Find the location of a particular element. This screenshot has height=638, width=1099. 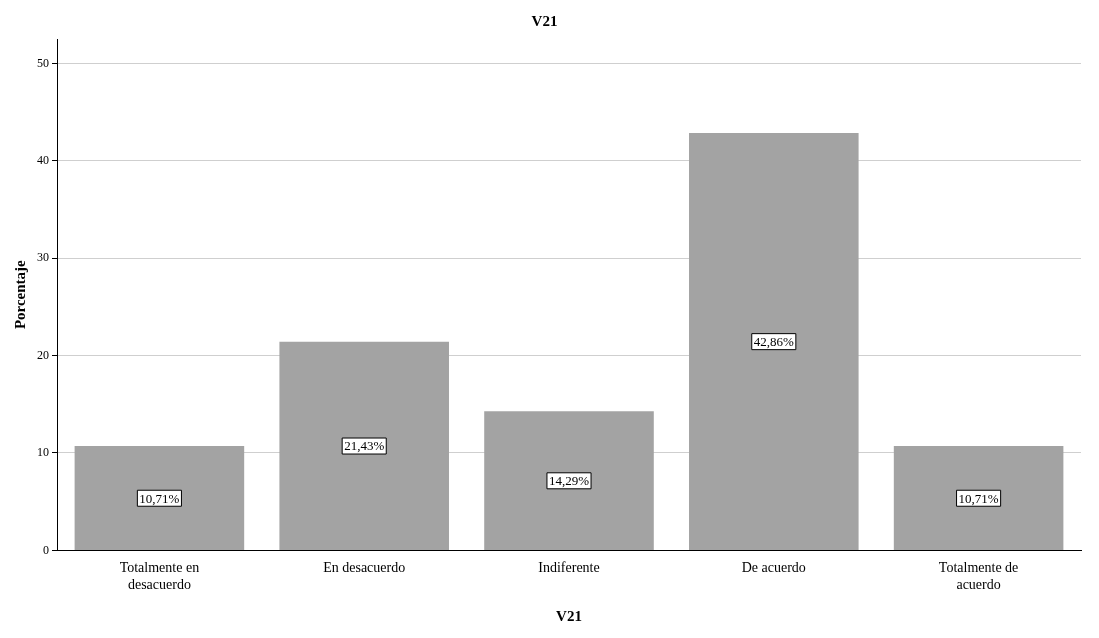

y-tick-label: 40 is located at coordinates (43, 159).